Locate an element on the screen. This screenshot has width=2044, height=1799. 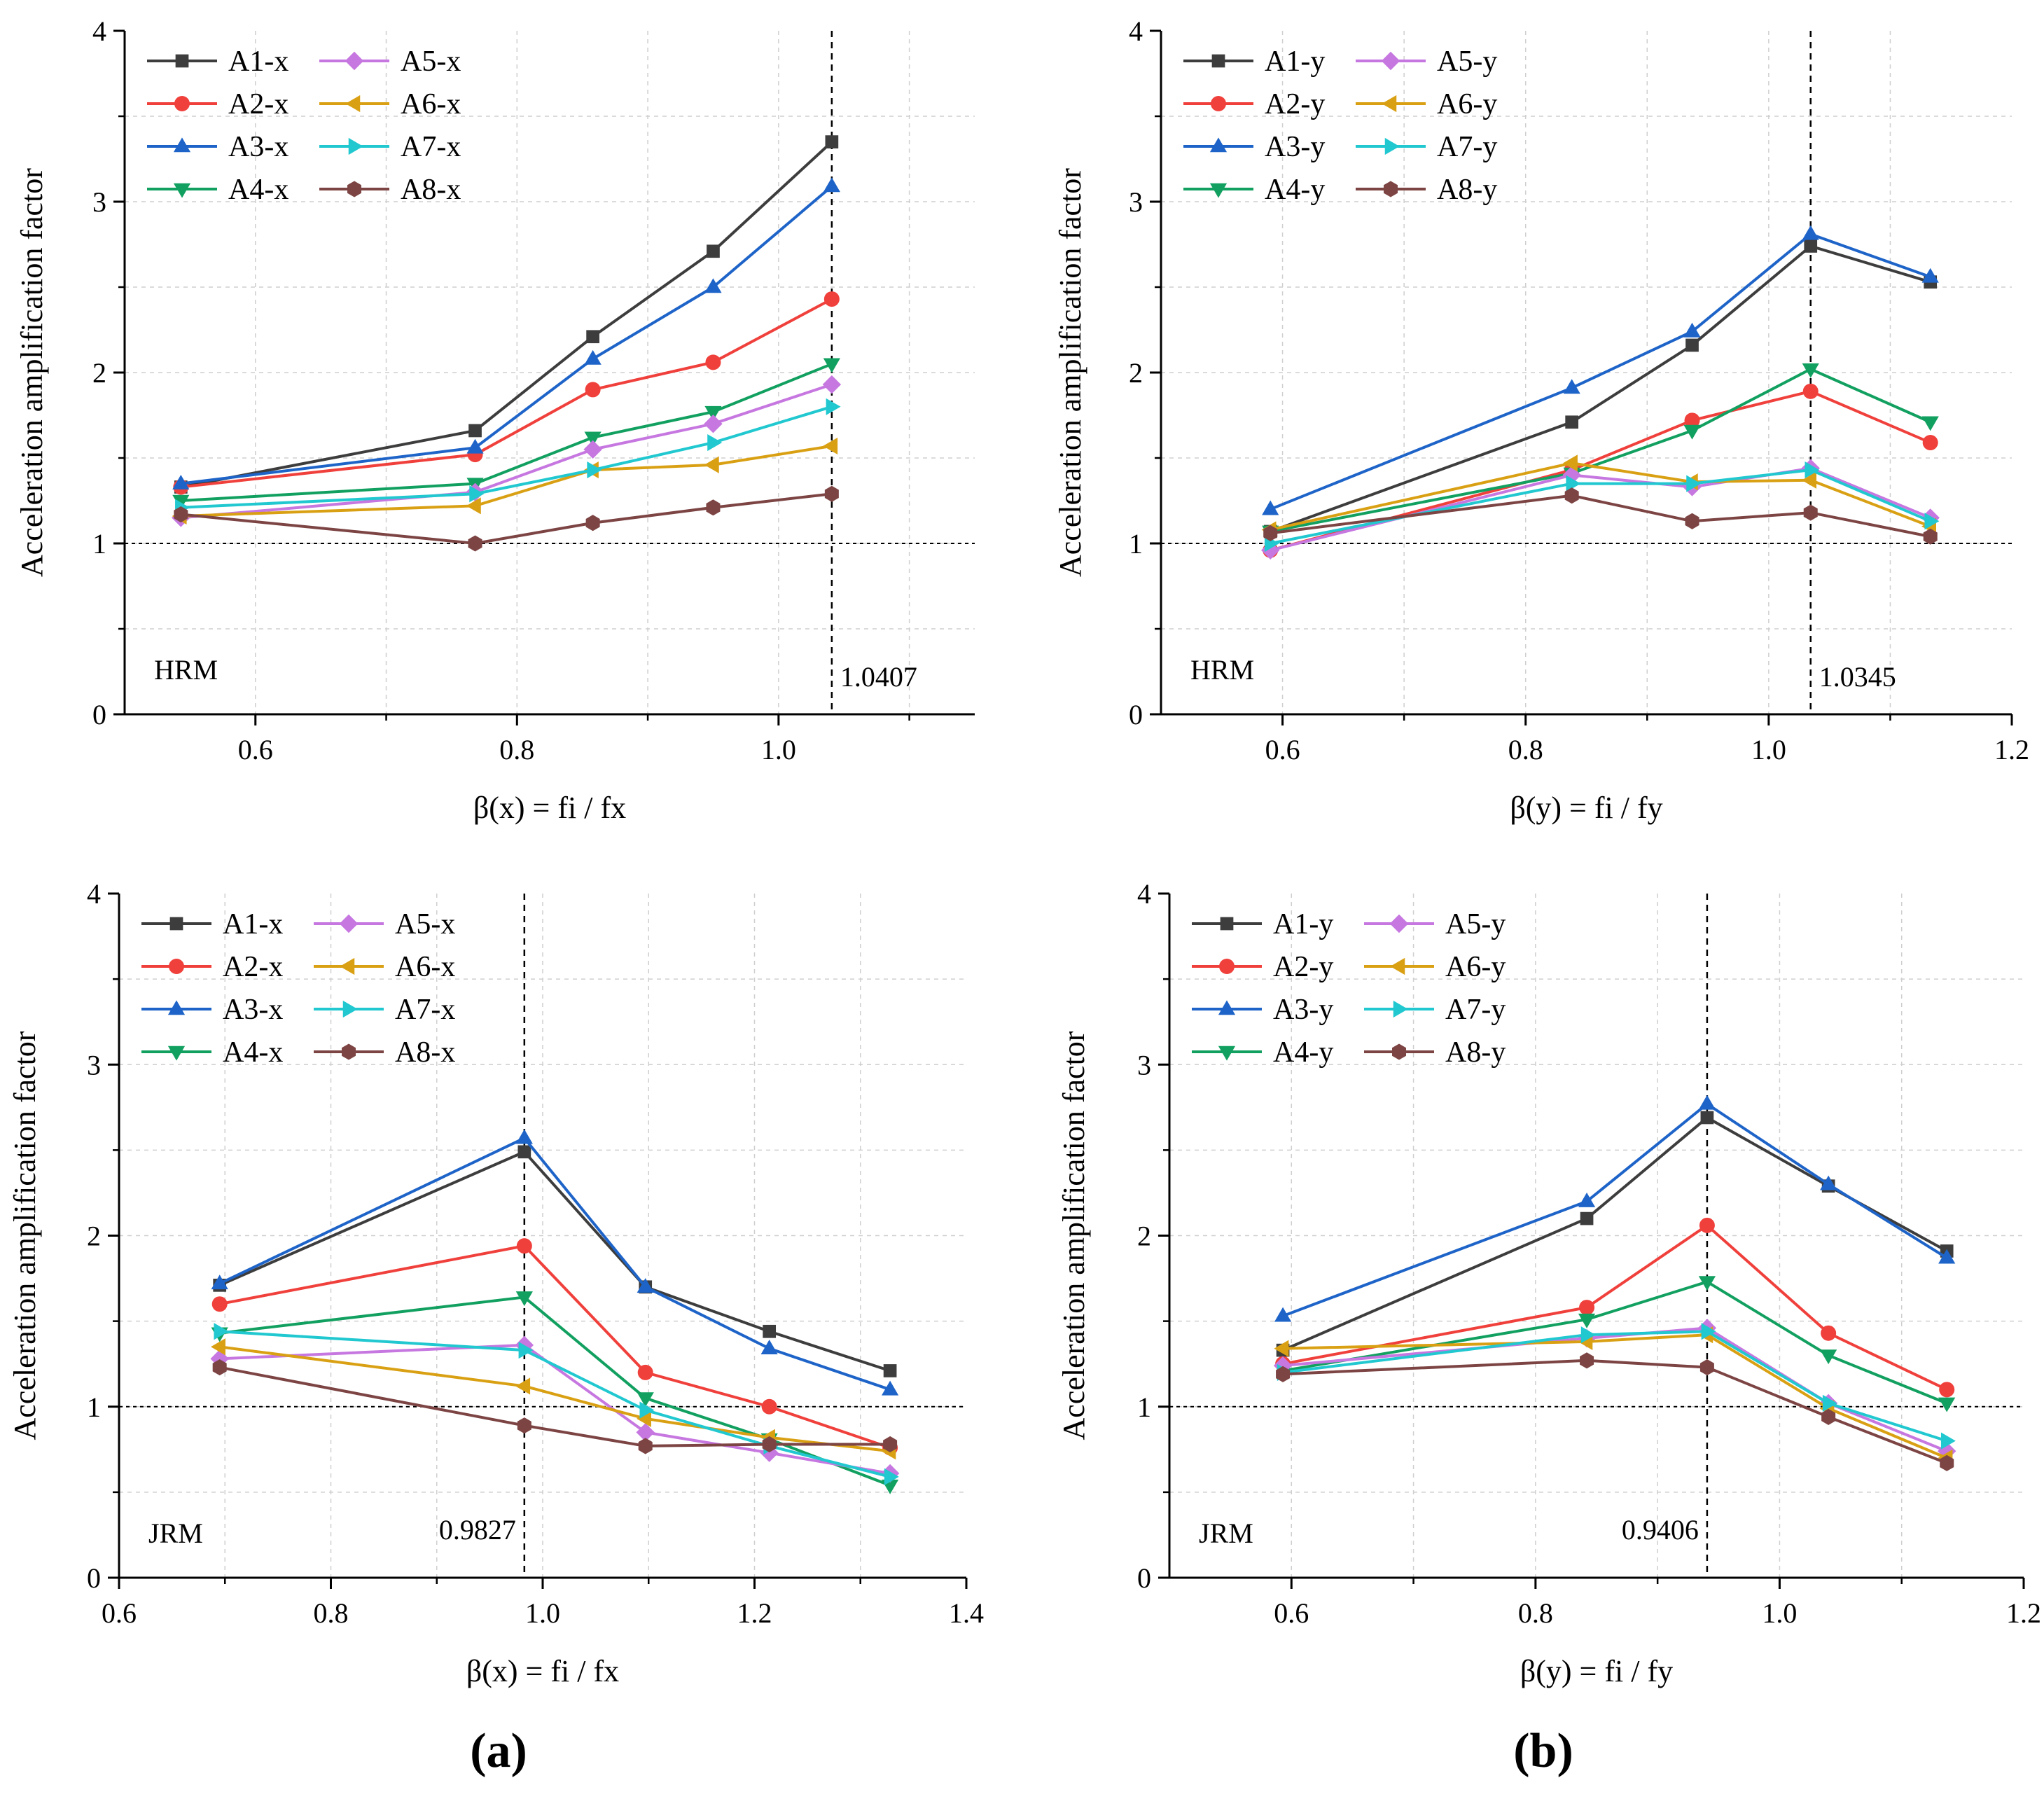
legend-label: A7-y is located at coordinates (1467, 147).